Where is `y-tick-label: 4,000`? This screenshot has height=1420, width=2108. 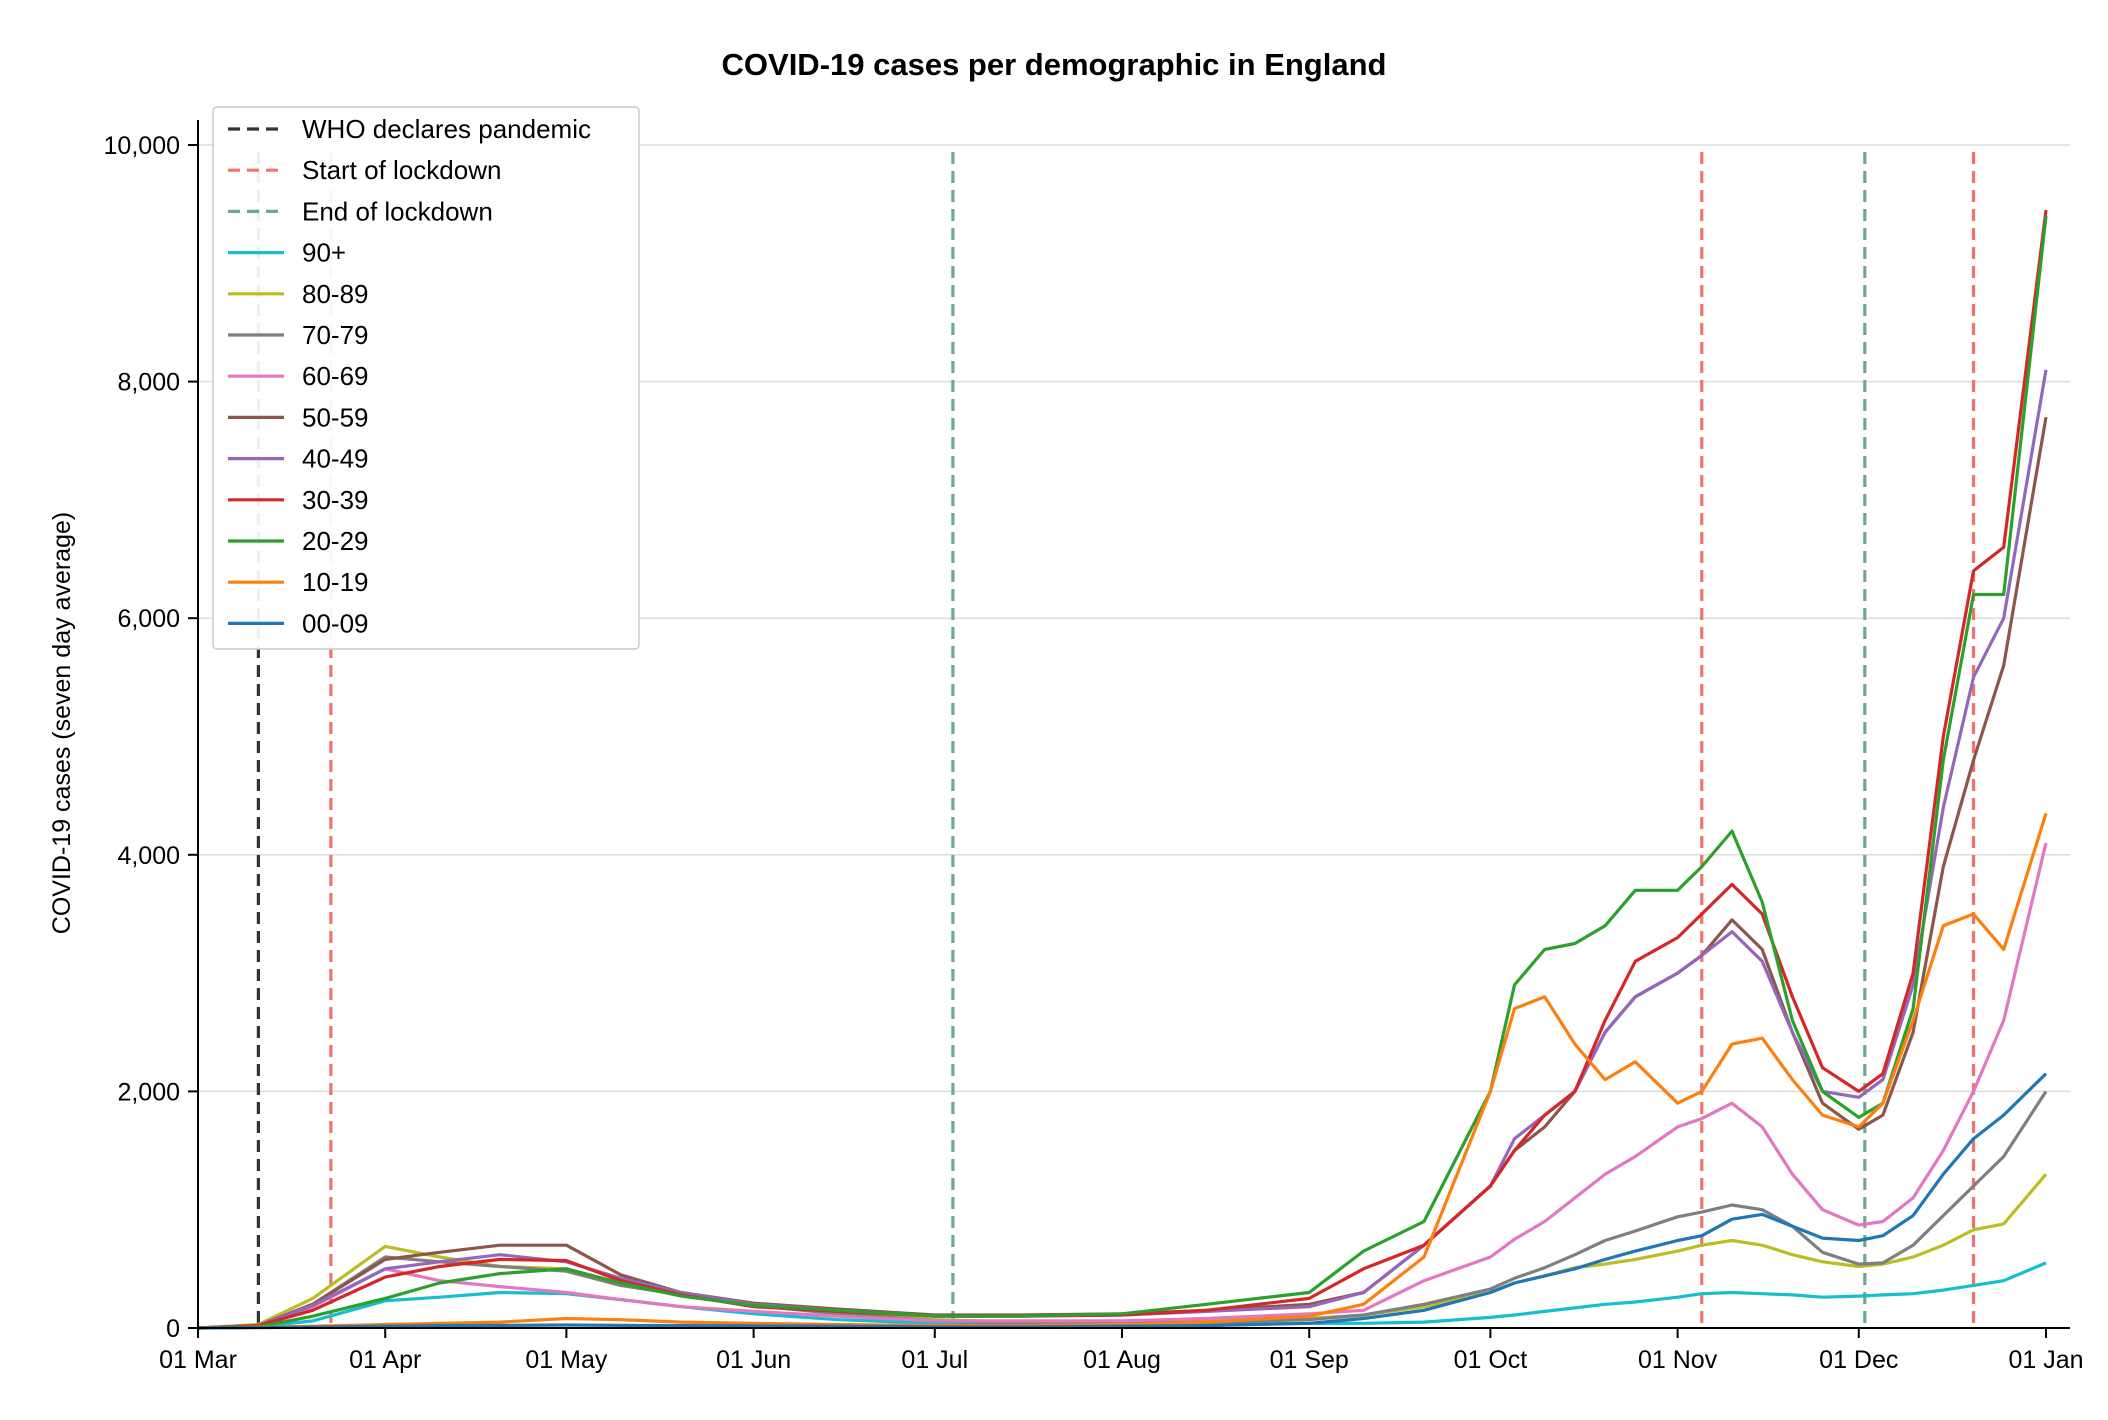 y-tick-label: 4,000 is located at coordinates (148, 856).